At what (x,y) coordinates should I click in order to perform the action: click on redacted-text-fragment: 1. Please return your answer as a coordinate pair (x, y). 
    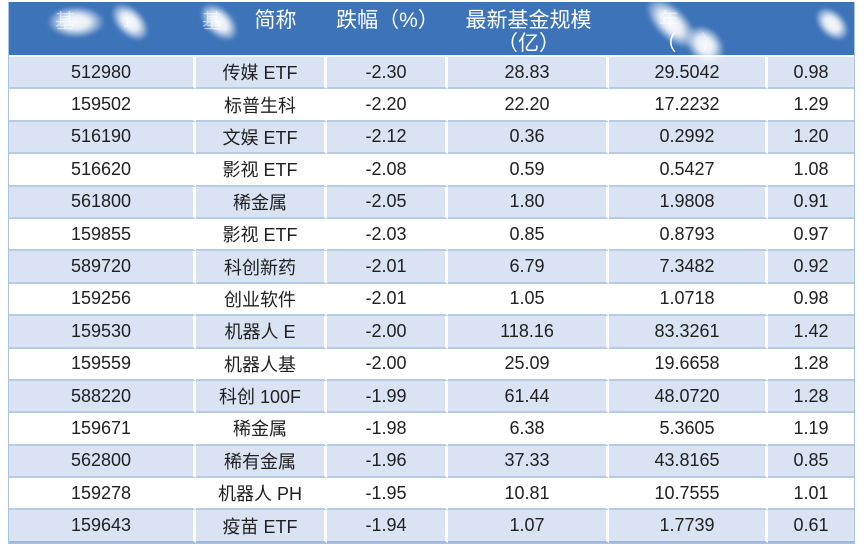
    Looking at the image, I should click on (127, 22).